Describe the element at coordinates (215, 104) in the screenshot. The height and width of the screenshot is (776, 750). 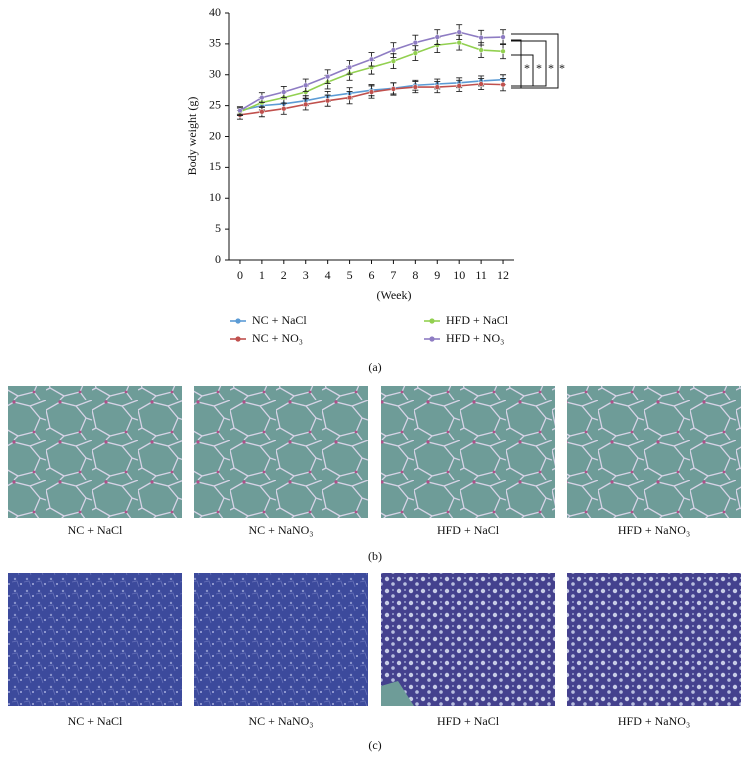
I see `y-tick-label: 25` at that location.